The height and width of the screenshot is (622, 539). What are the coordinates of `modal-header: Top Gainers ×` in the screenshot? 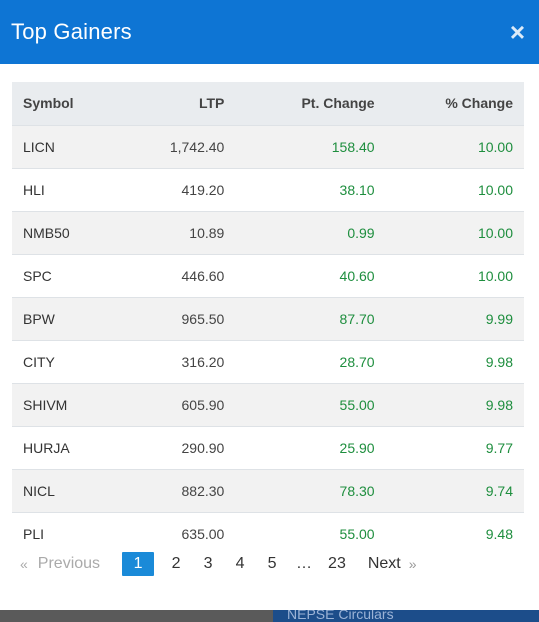 It's located at (269, 32).